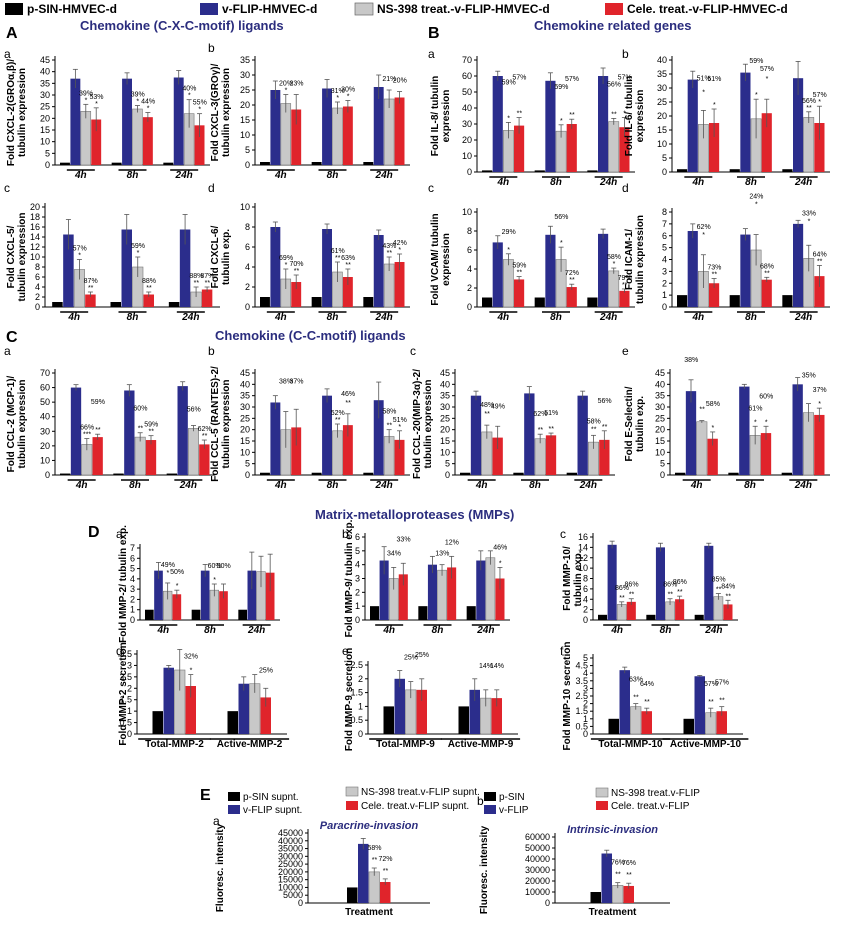  Describe the element at coordinates (640, 116) in the screenshot. I see `y-axis-label-line: expression` at that location.